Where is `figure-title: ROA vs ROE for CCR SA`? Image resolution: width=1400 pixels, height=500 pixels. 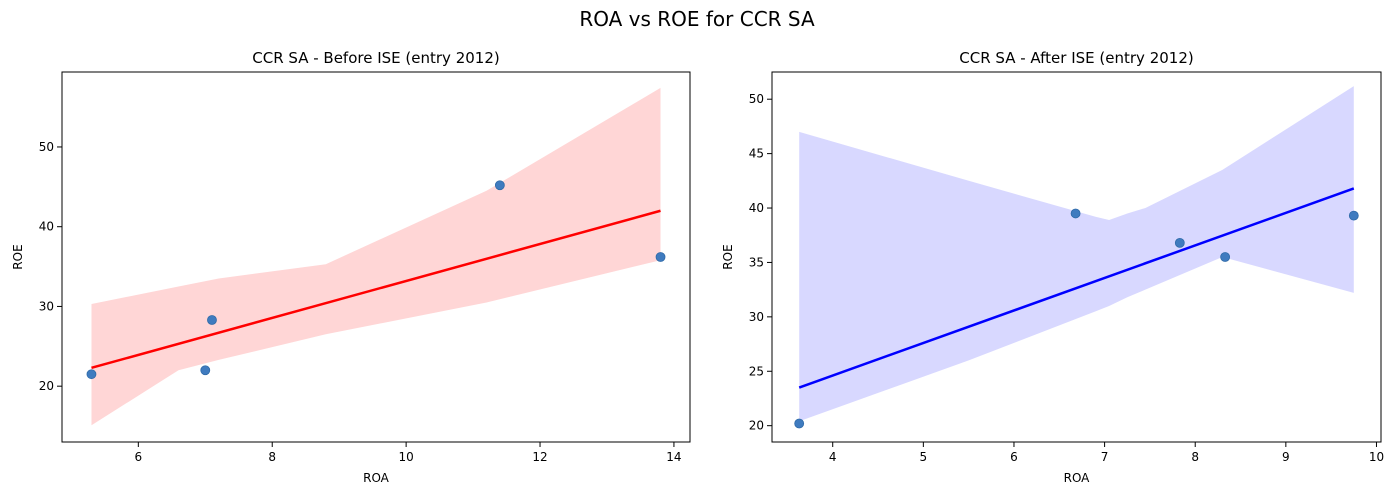
figure-title: ROA vs ROE for CCR SA is located at coordinates (697, 19).